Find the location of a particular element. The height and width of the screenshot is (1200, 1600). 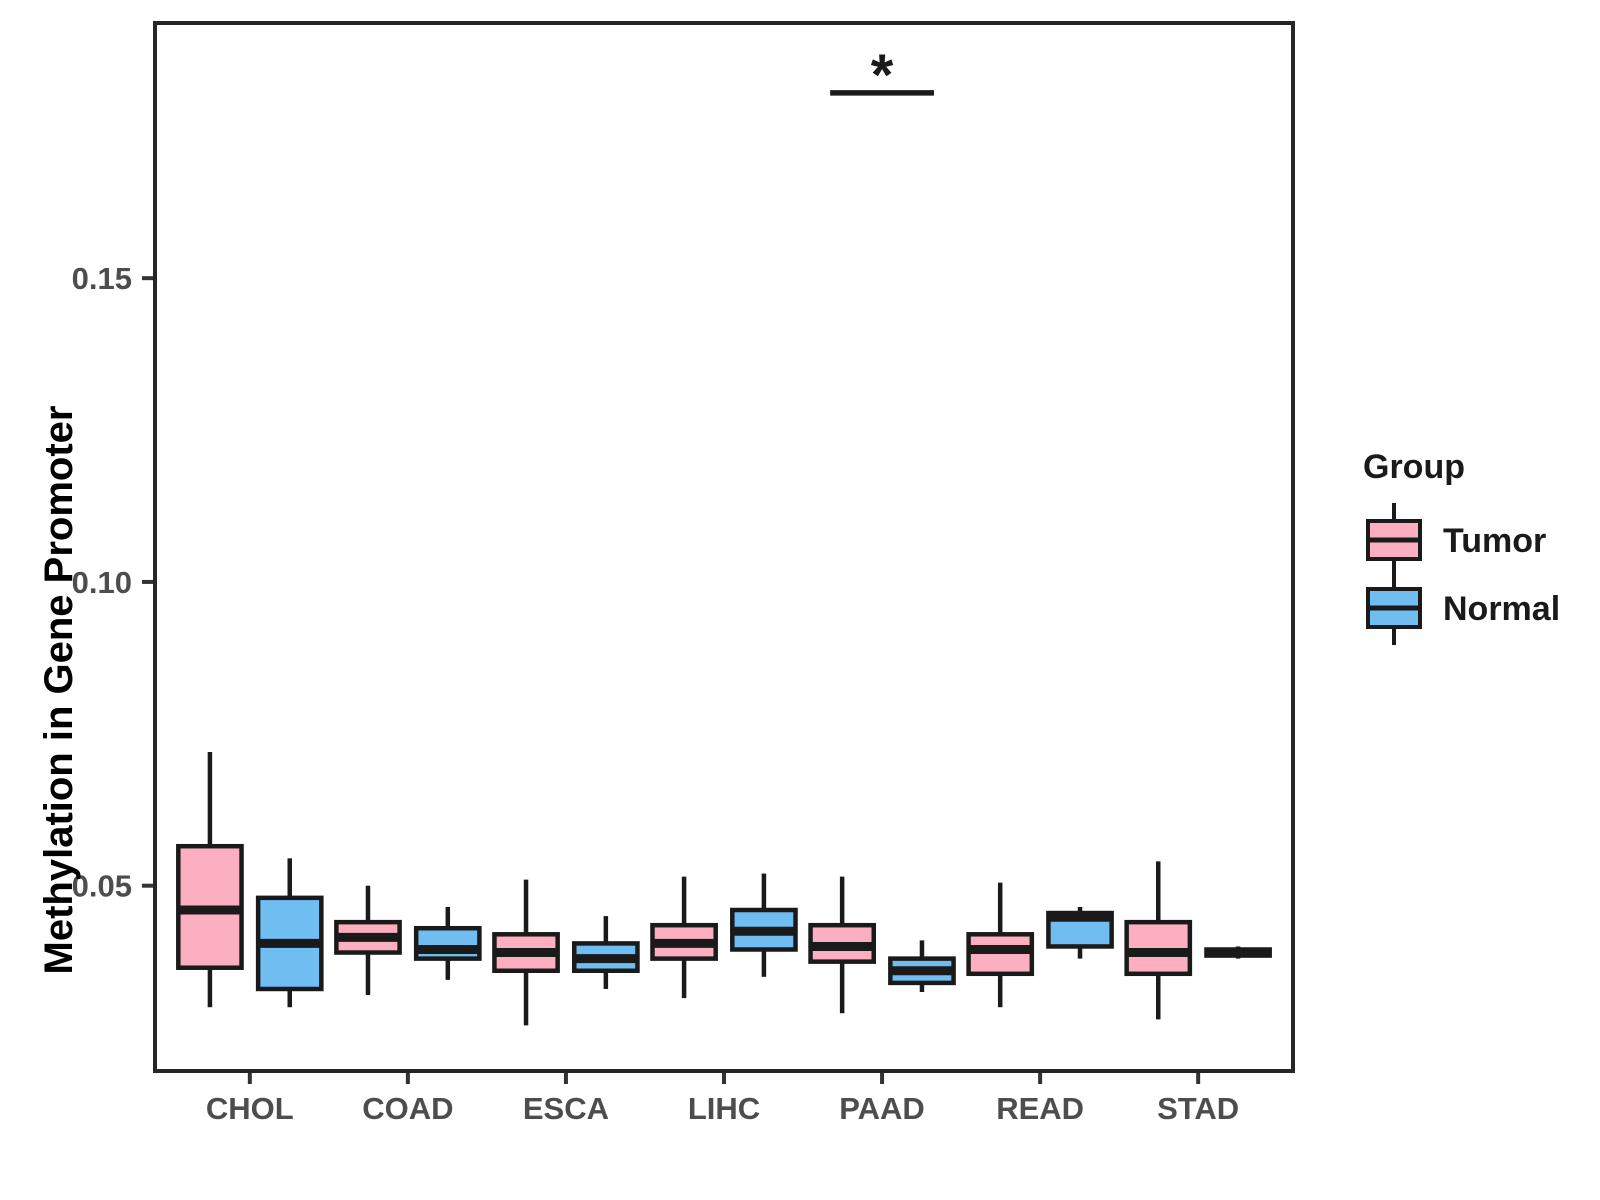

significance-star: * is located at coordinates (882, 75).